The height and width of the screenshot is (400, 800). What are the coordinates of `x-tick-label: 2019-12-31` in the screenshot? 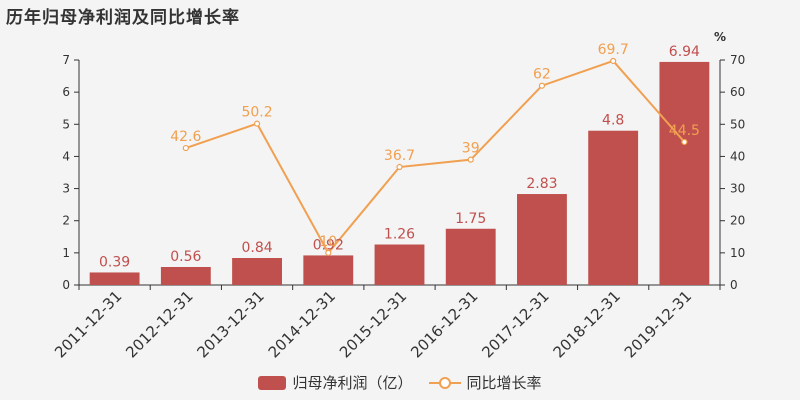 It's located at (658, 324).